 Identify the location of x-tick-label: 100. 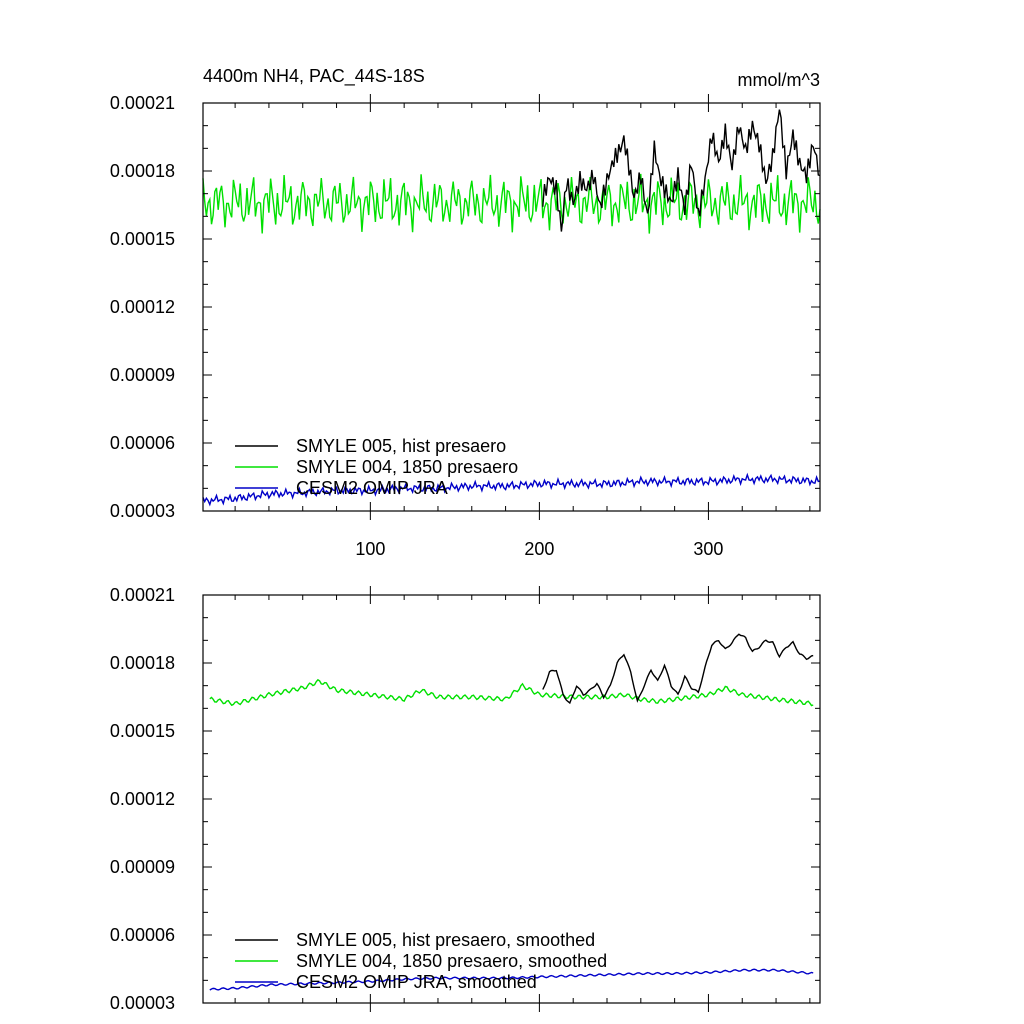
(370, 549).